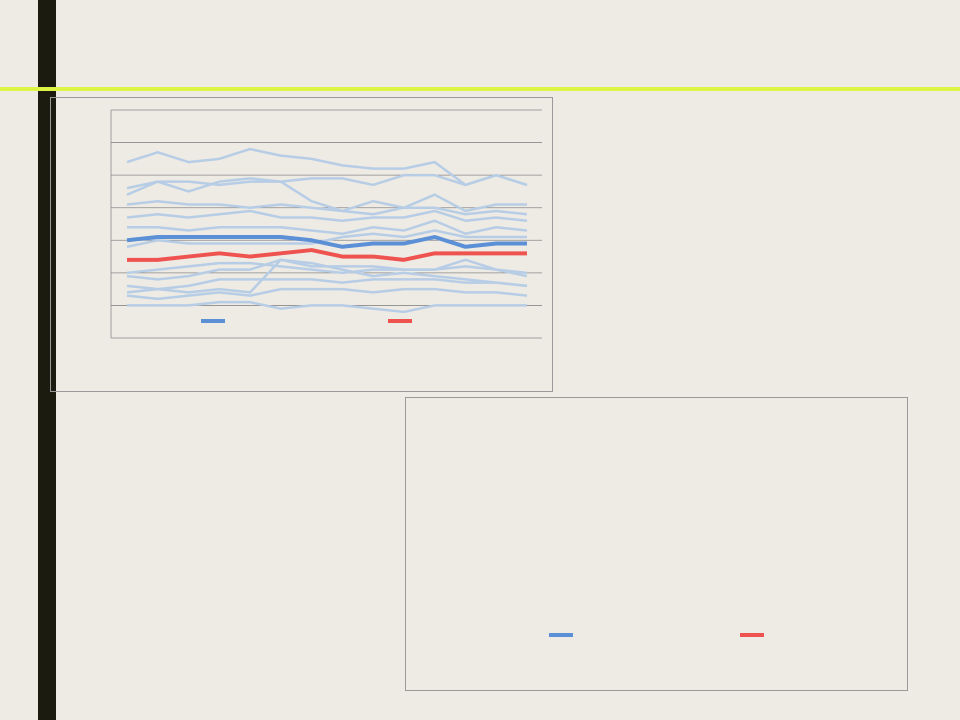  What do you see at coordinates (47, 360) in the screenshot?
I see `side-bar` at bounding box center [47, 360].